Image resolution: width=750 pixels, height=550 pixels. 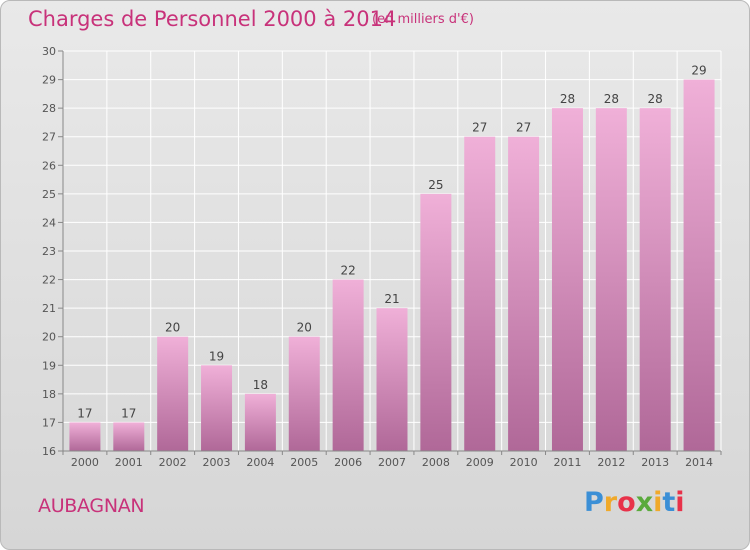 What do you see at coordinates (435, 185) in the screenshot?
I see `bar-value-label: 25` at bounding box center [435, 185].